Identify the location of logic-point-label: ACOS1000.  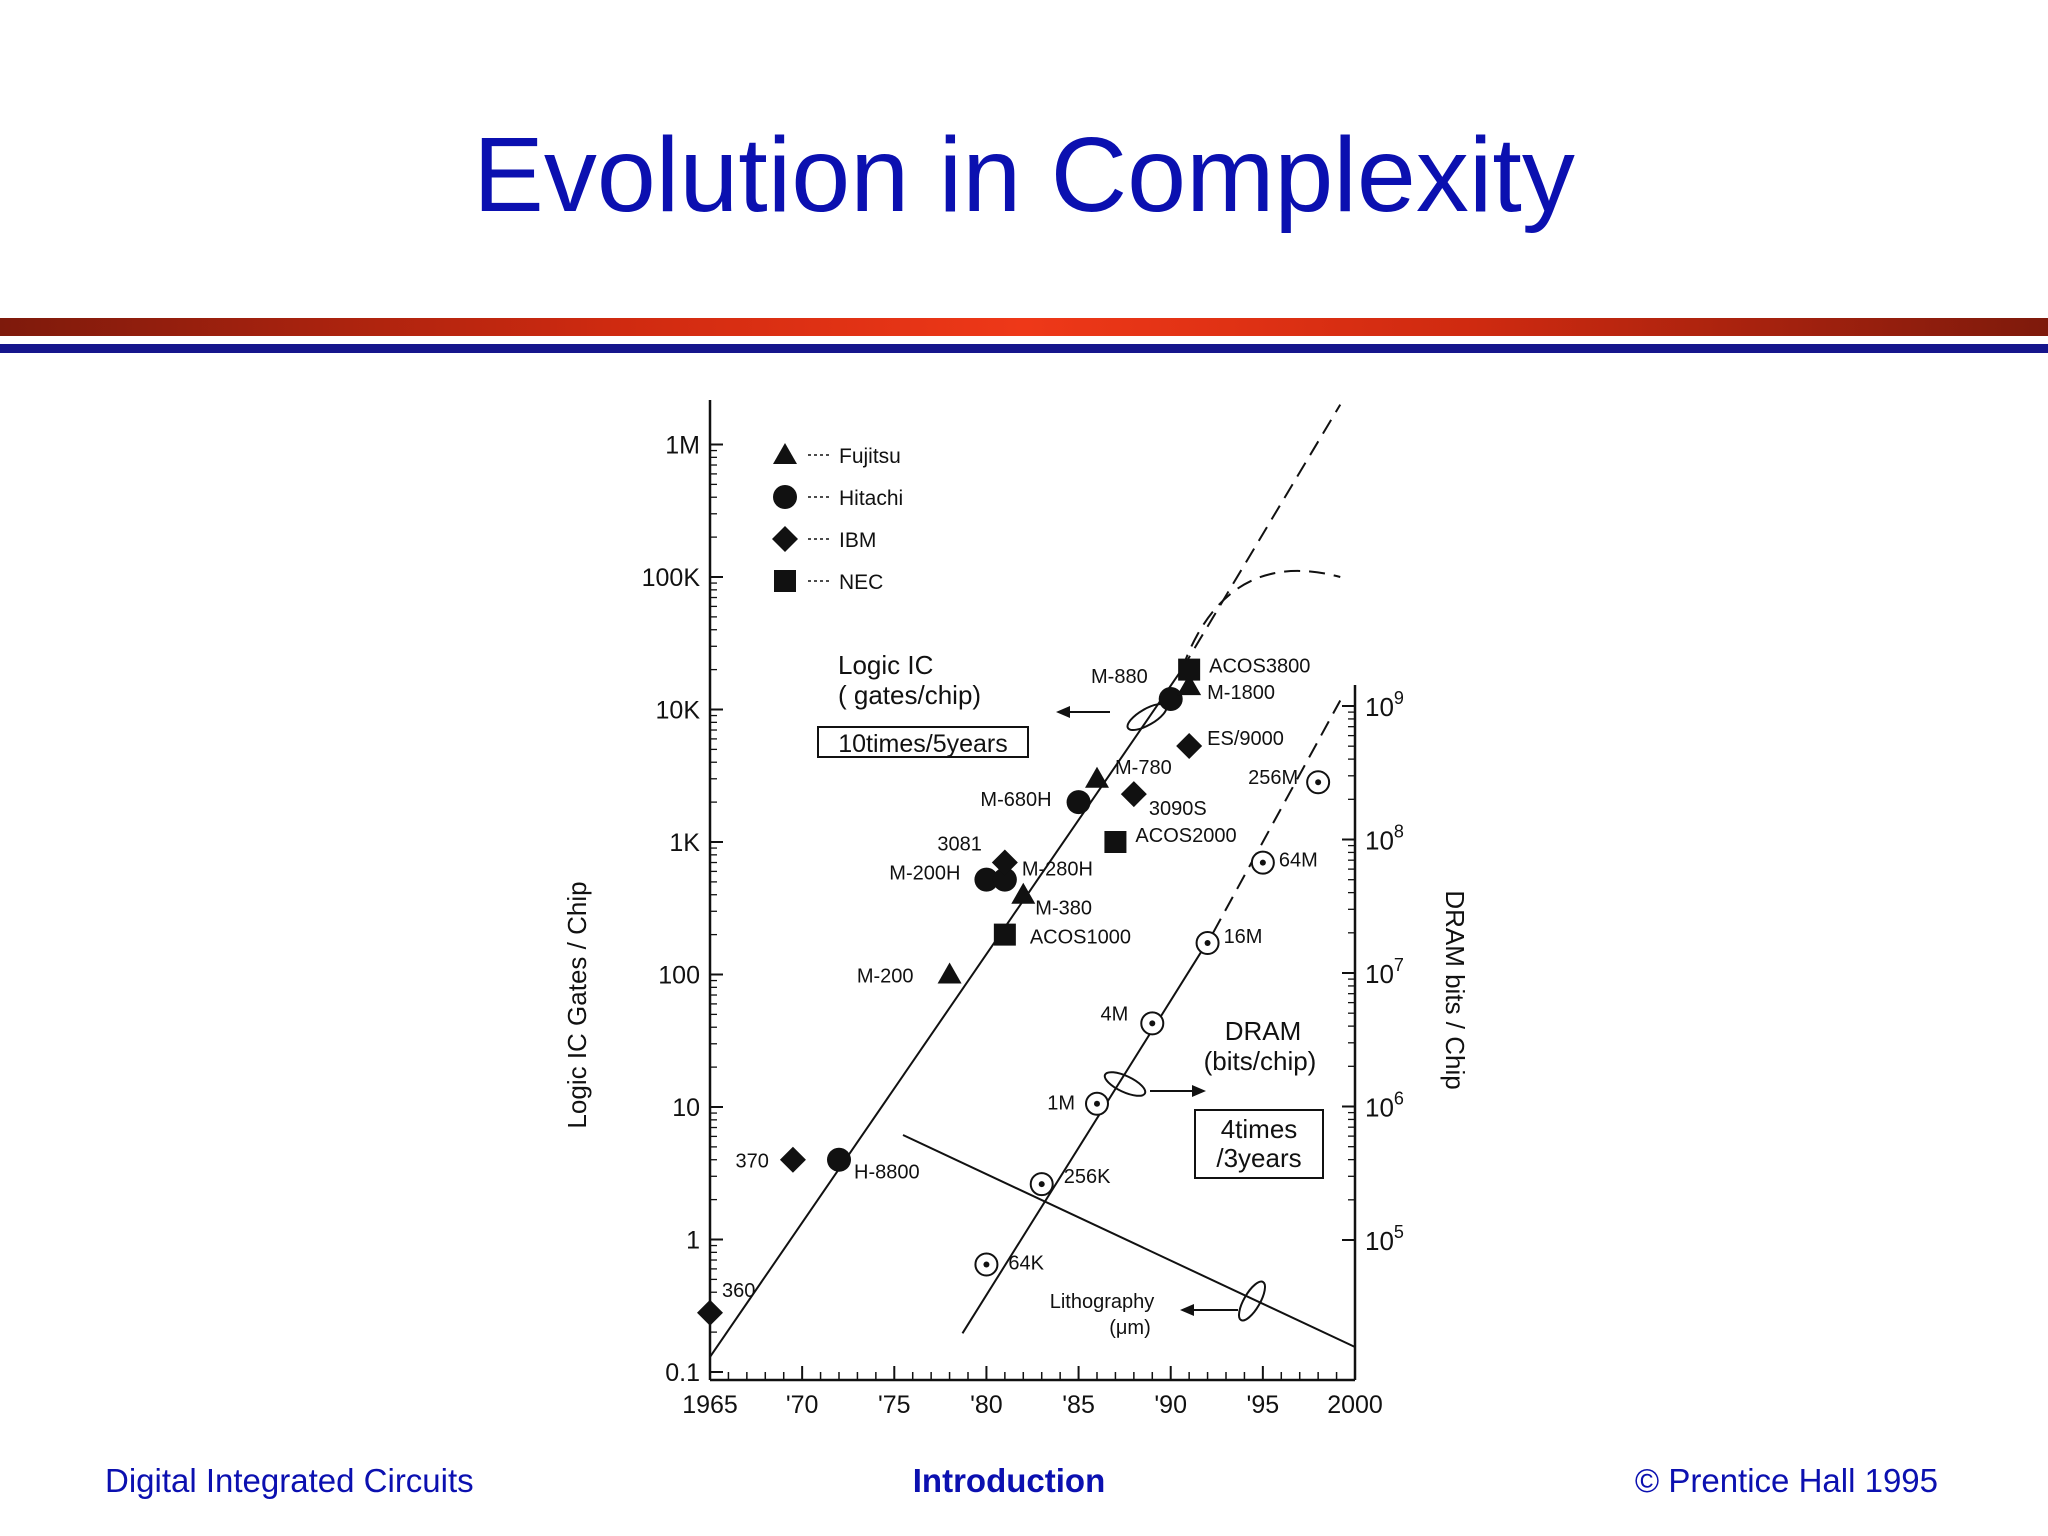
(1080, 938).